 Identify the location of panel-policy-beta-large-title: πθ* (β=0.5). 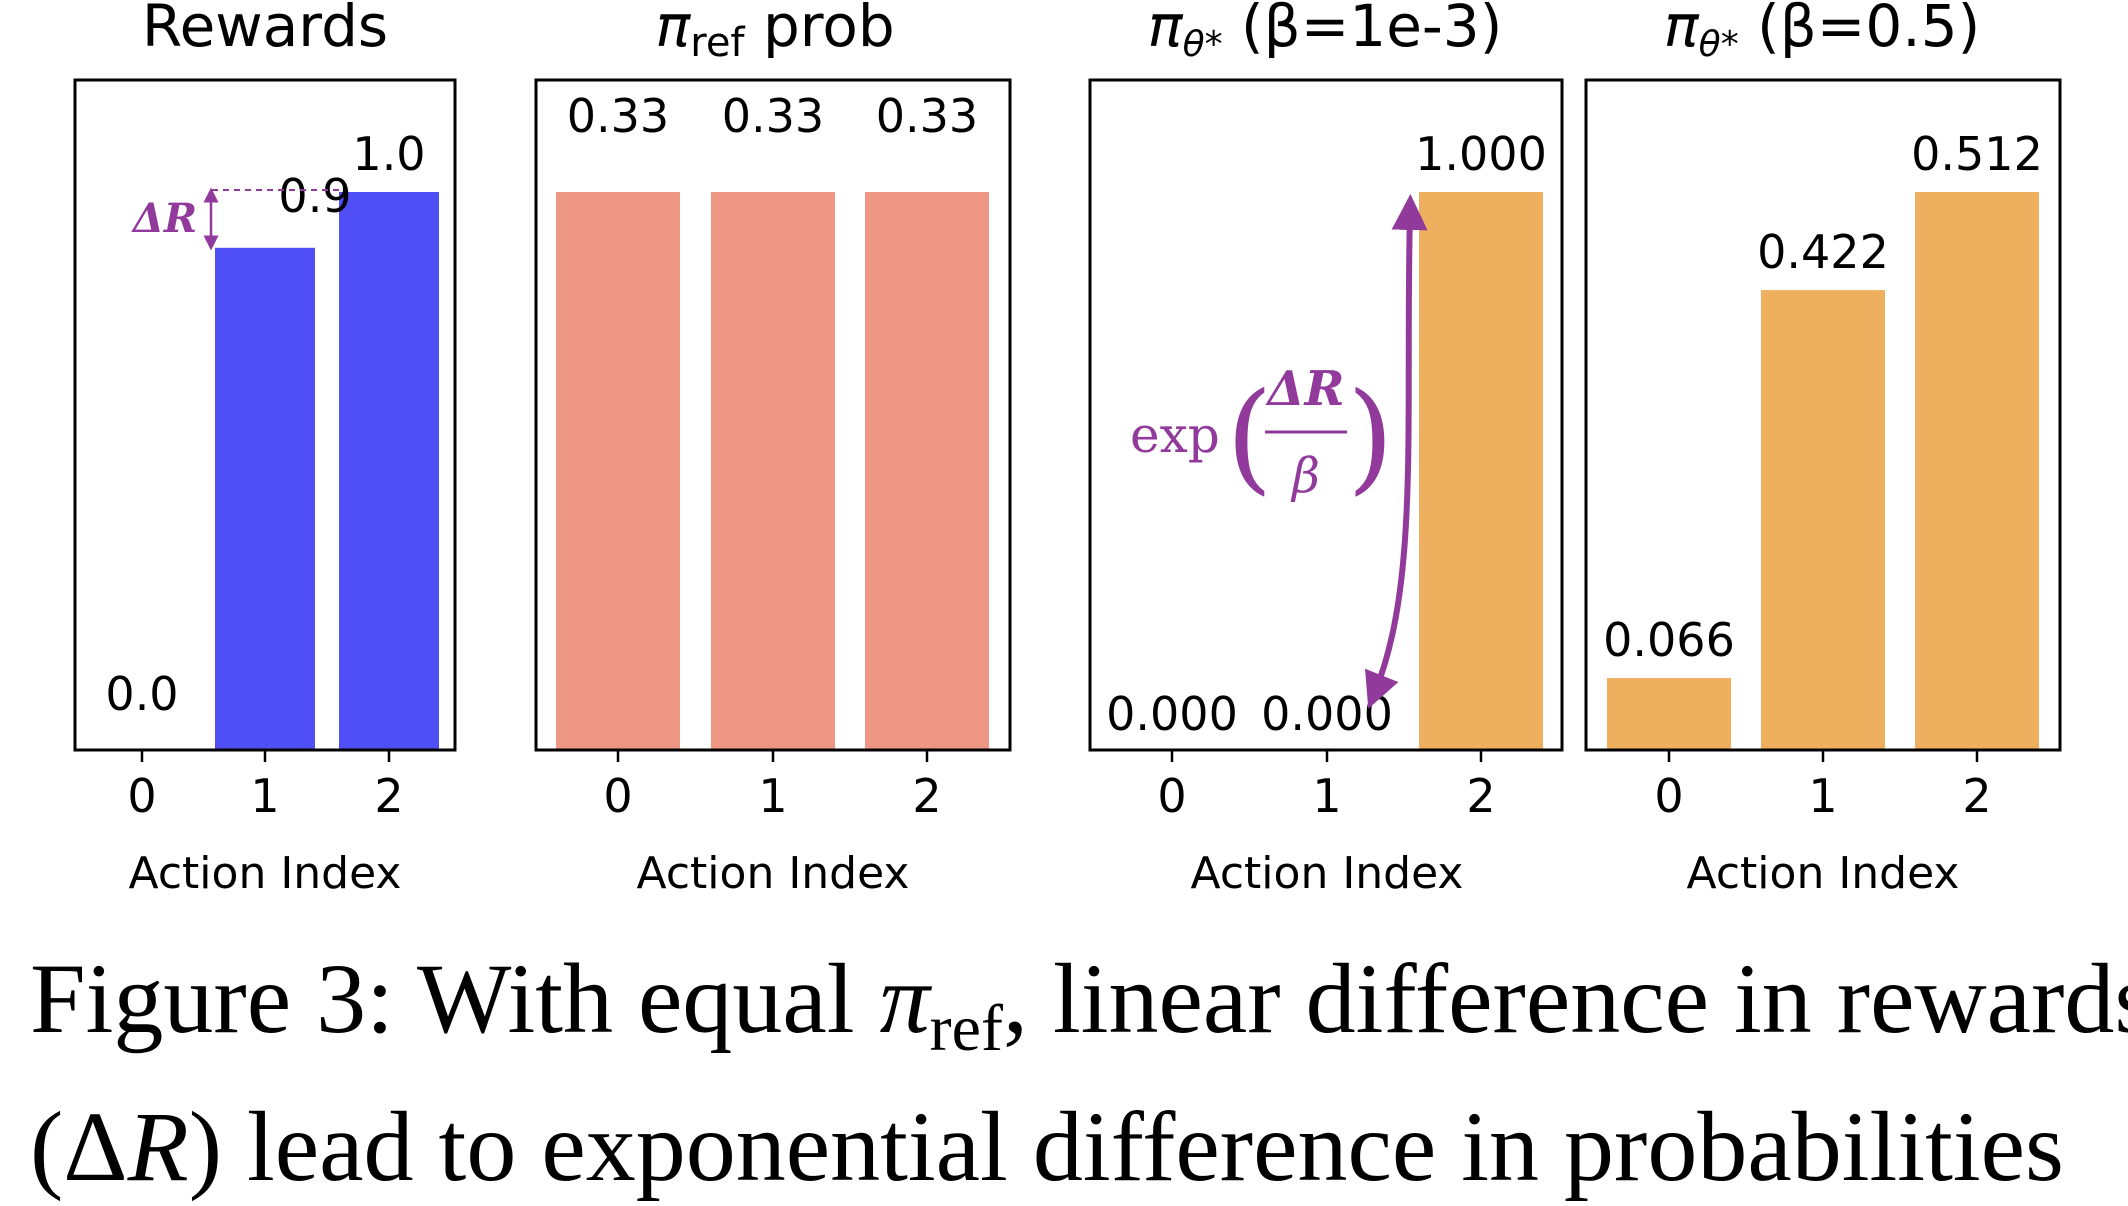
(1822, 32).